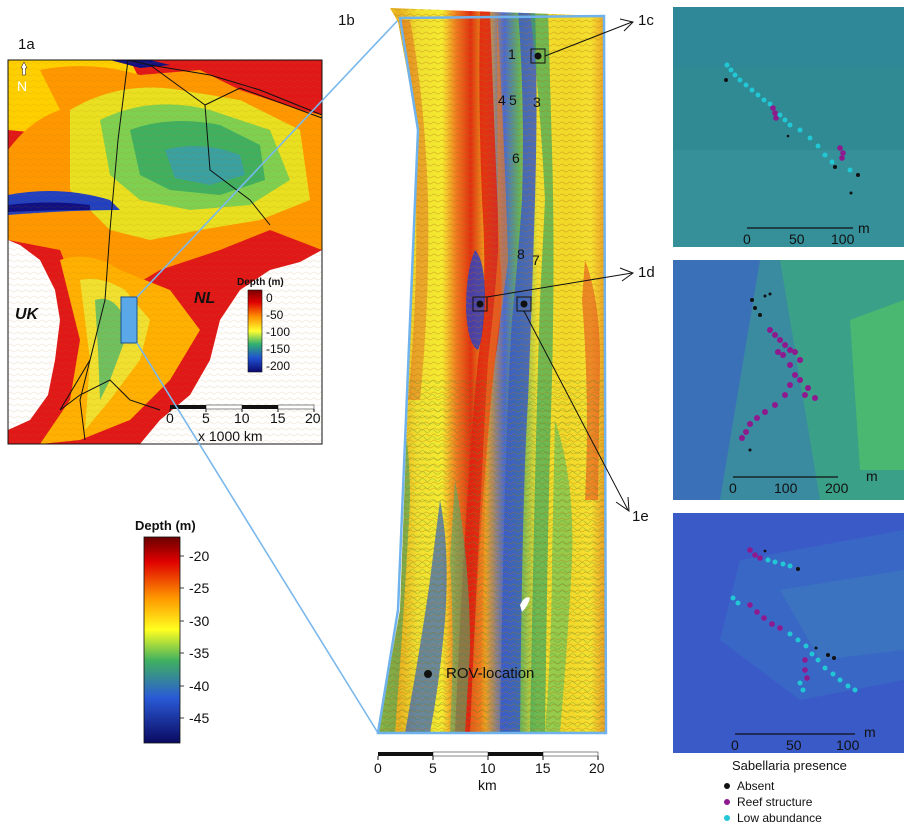 This screenshot has width=904, height=826. What do you see at coordinates (26, 44) in the screenshot?
I see `panel-label-1a: 1a` at bounding box center [26, 44].